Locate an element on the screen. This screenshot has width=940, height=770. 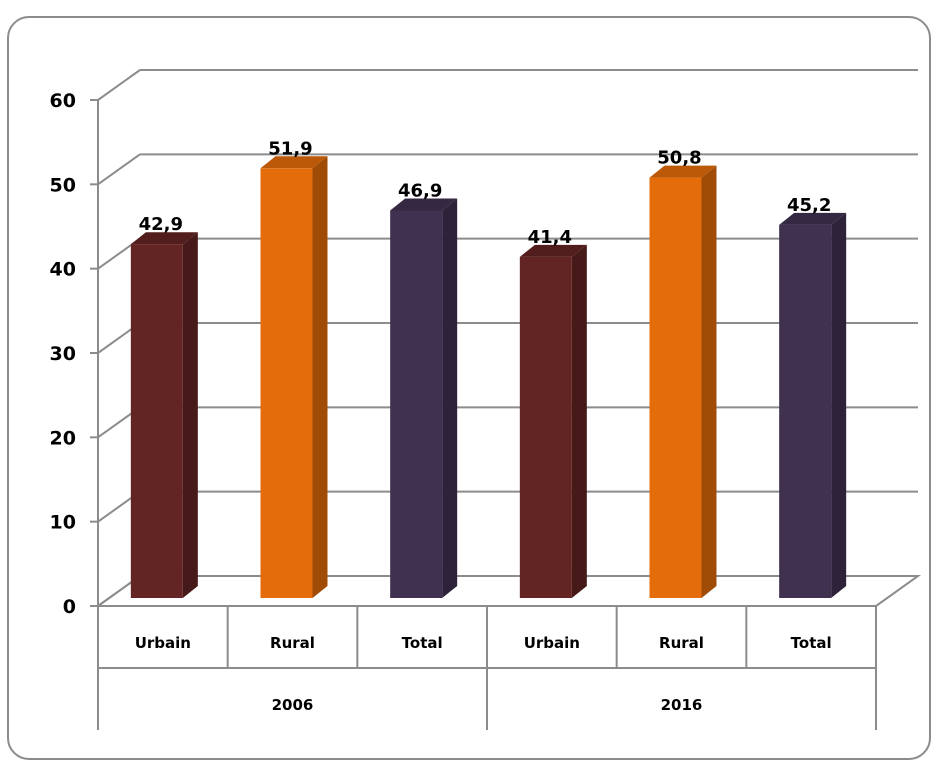
y-tick-label: 50 is located at coordinates (63, 185).